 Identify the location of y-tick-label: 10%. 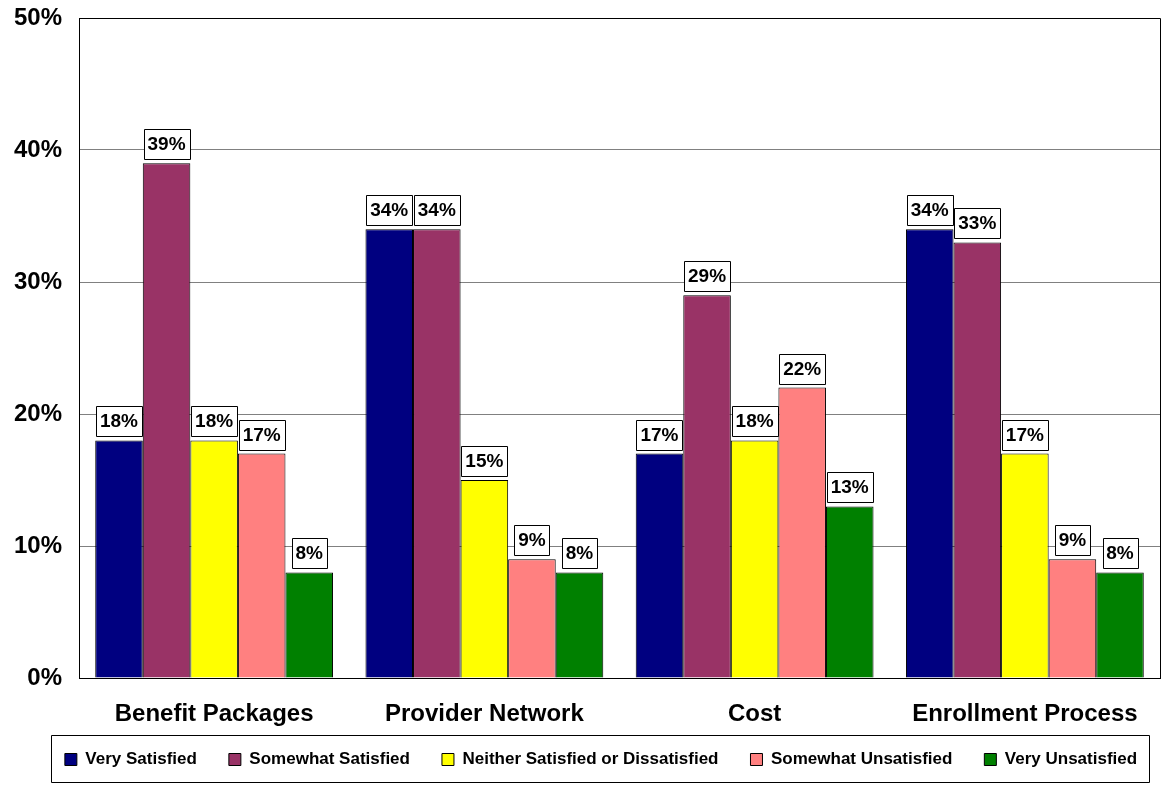
(37, 544).